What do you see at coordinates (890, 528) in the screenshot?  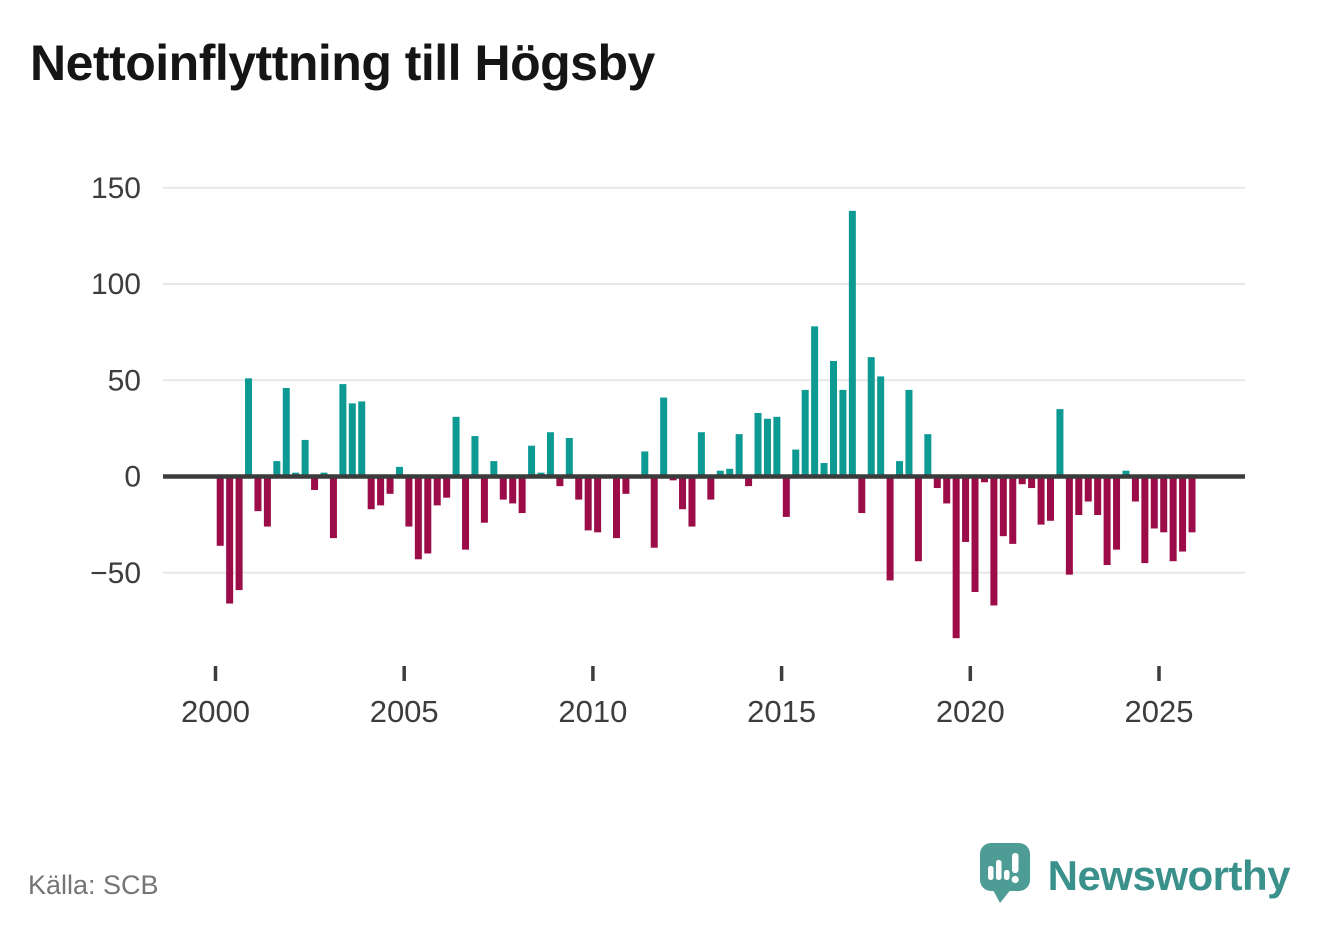 I see `bar-2017q4` at bounding box center [890, 528].